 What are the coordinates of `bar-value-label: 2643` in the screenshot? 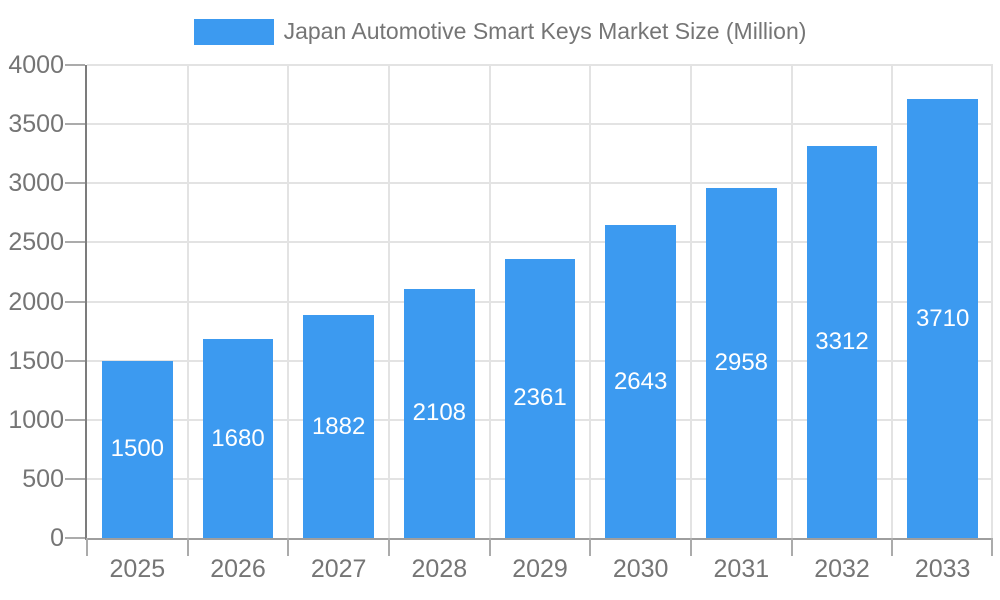 It's located at (640, 381).